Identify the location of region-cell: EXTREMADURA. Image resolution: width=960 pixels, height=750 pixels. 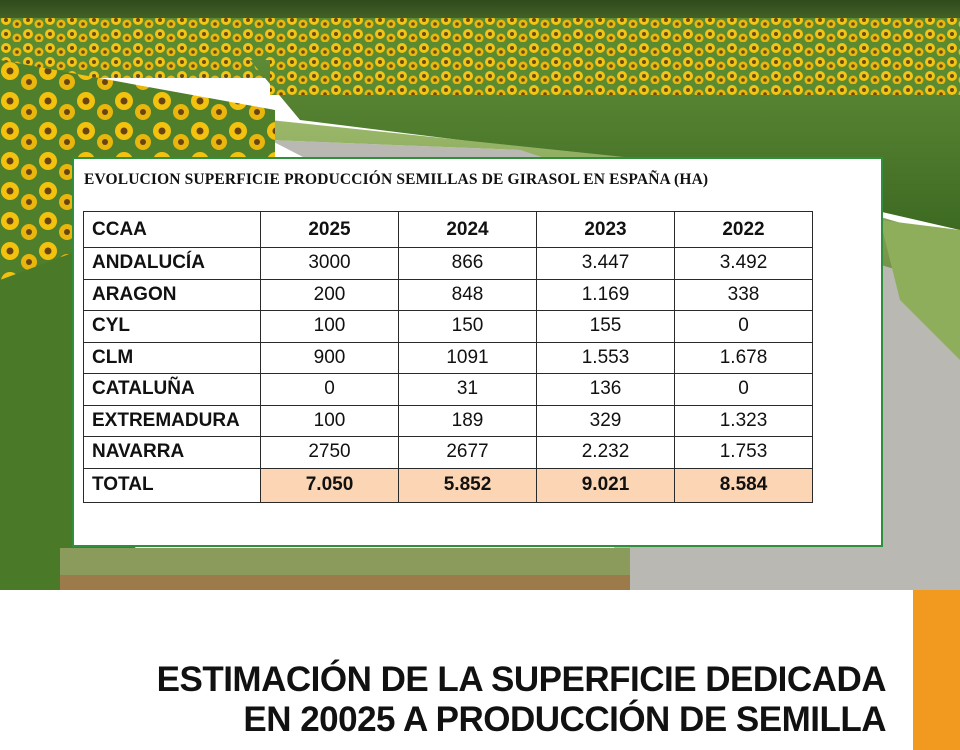
(172, 420).